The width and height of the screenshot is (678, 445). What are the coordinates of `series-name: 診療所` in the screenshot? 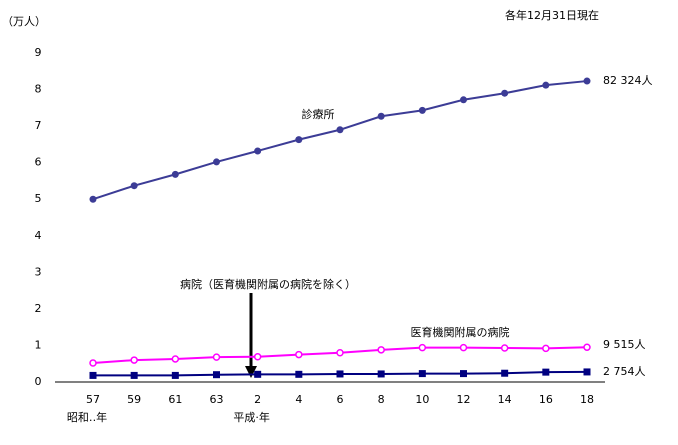 It's located at (318, 114).